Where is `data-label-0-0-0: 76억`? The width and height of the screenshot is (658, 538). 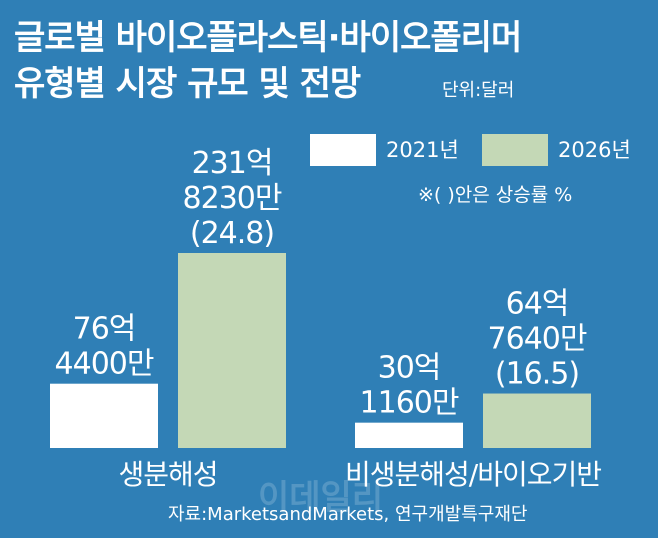 data-label-0-0-0: 76억 is located at coordinates (104, 329).